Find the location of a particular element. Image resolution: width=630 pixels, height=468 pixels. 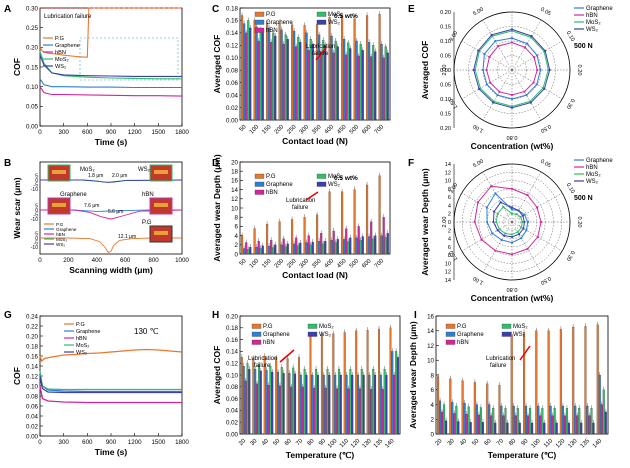

y-tick-label: 0.14 is located at coordinates (232, 352).